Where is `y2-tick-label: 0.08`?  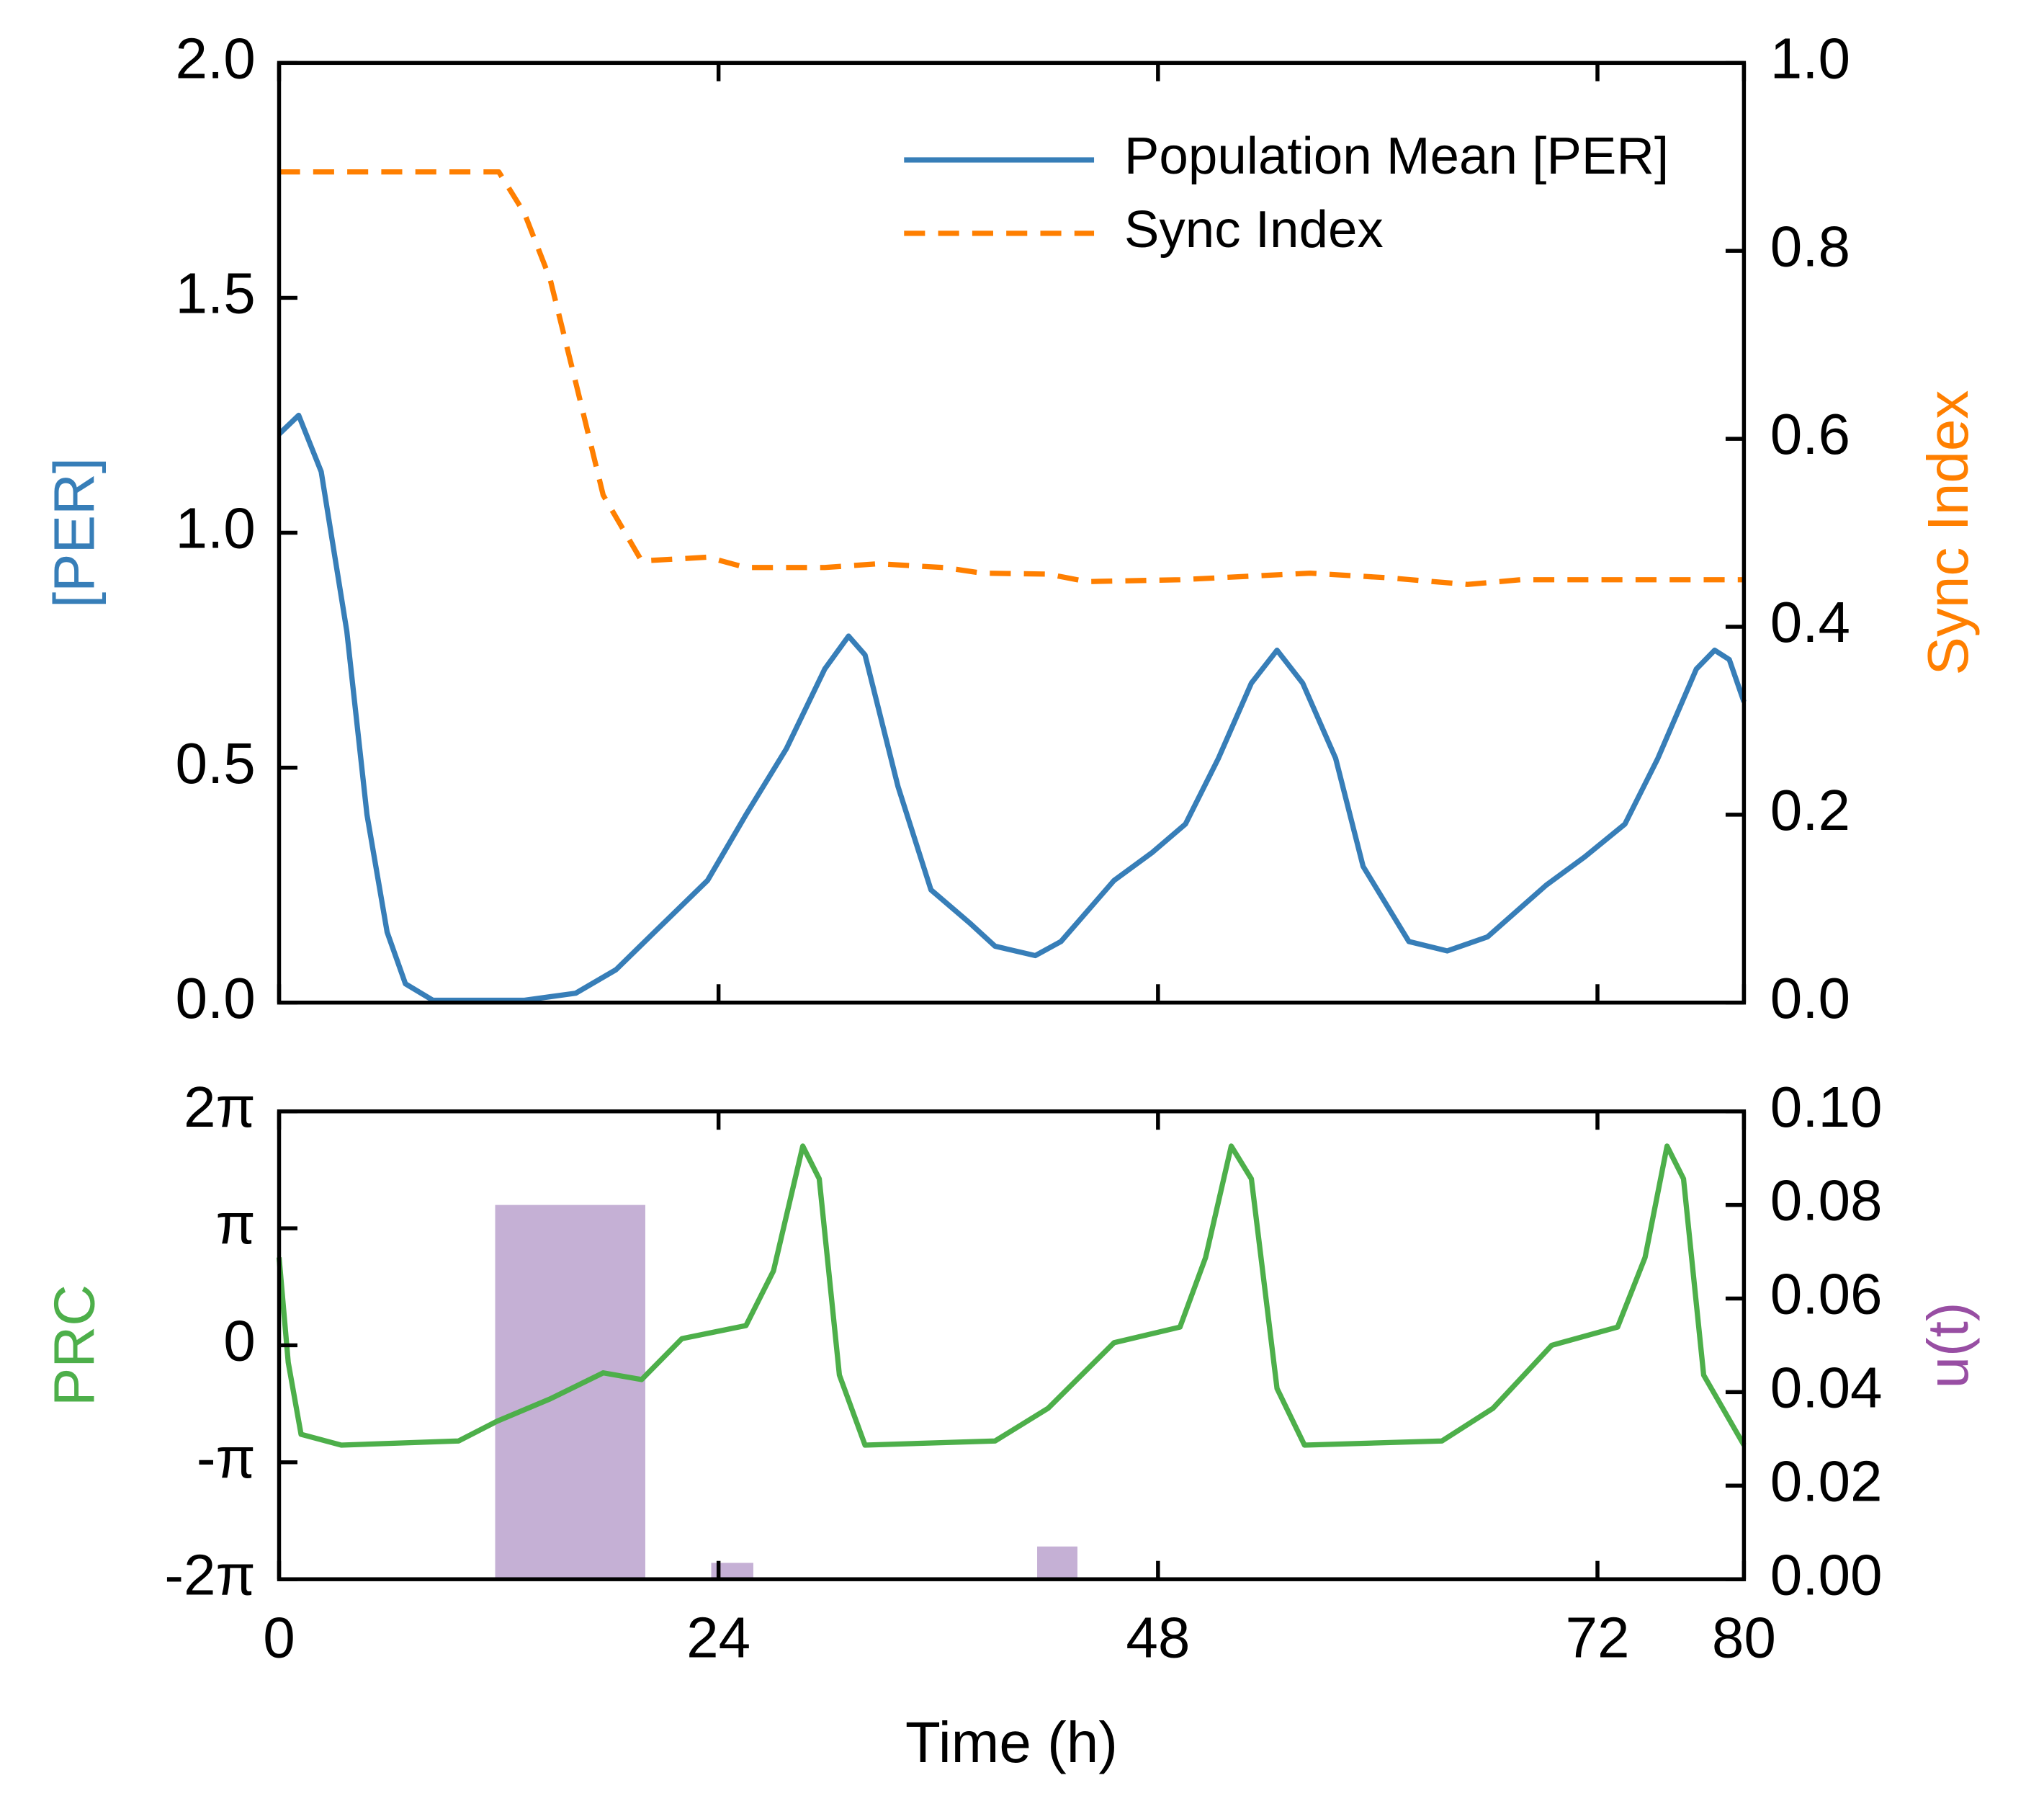 y2-tick-label: 0.08 is located at coordinates (1827, 1201).